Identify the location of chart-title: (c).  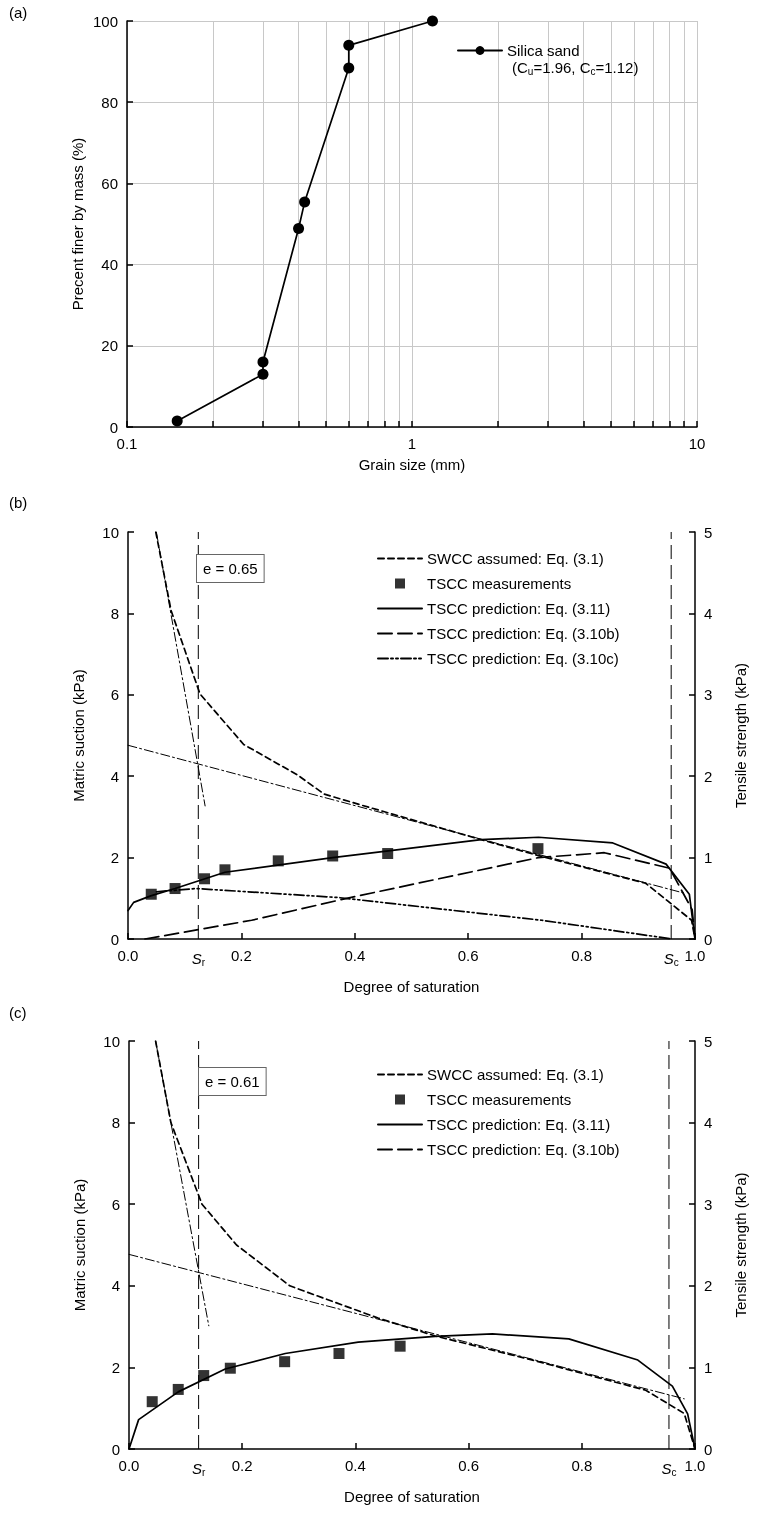
(18, 1012).